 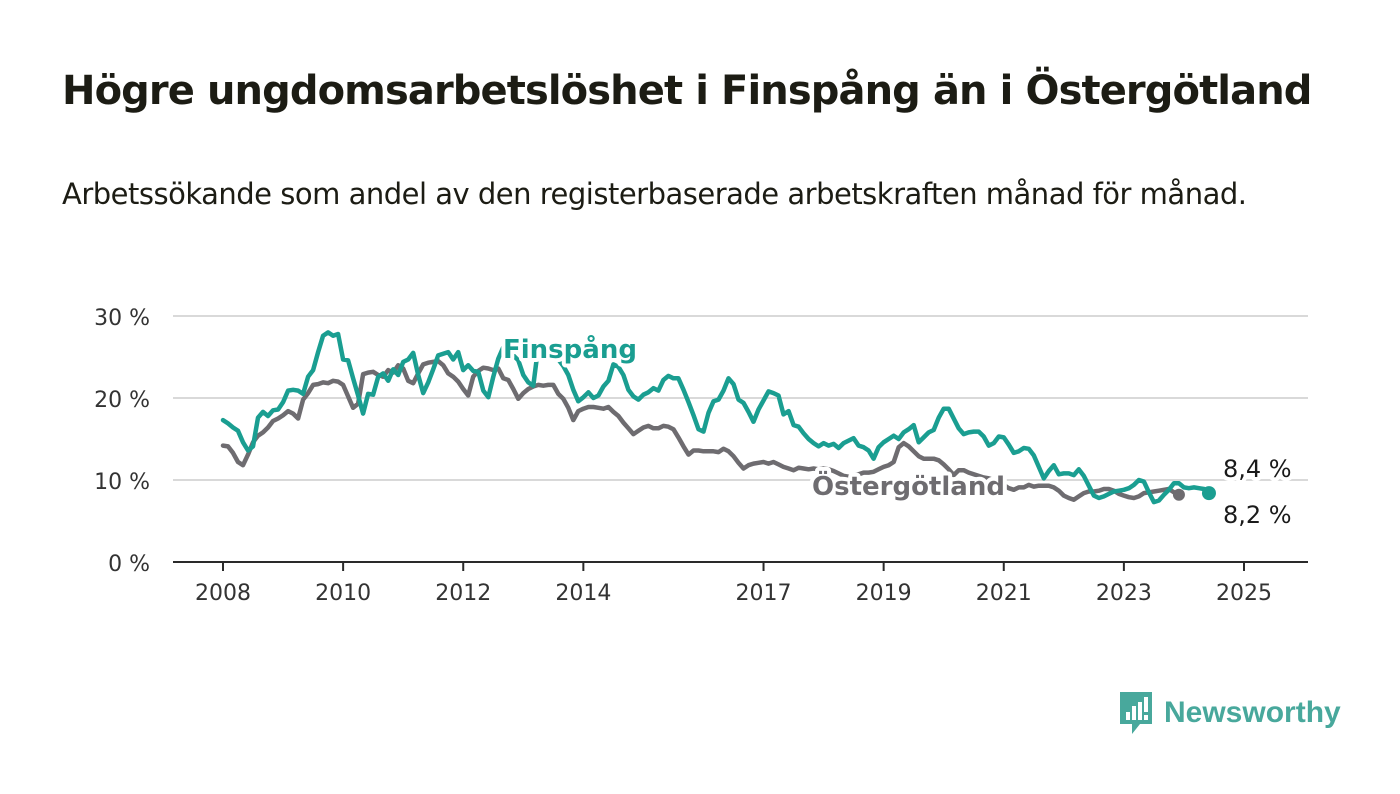 I want to click on end-value-label-ostergotland-text: 8,2 %, so click(x=1257, y=515).